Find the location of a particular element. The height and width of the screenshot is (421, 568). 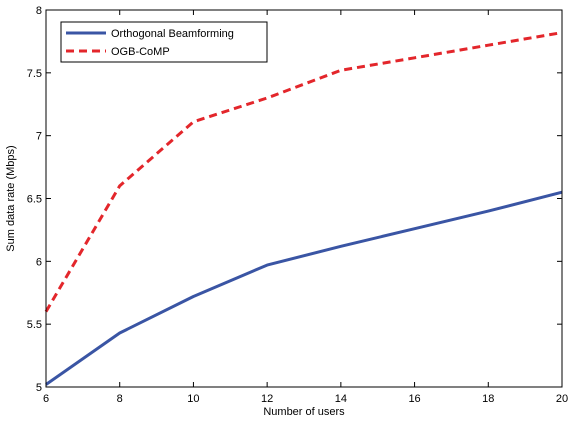

x-tick-label: 14 is located at coordinates (341, 399).